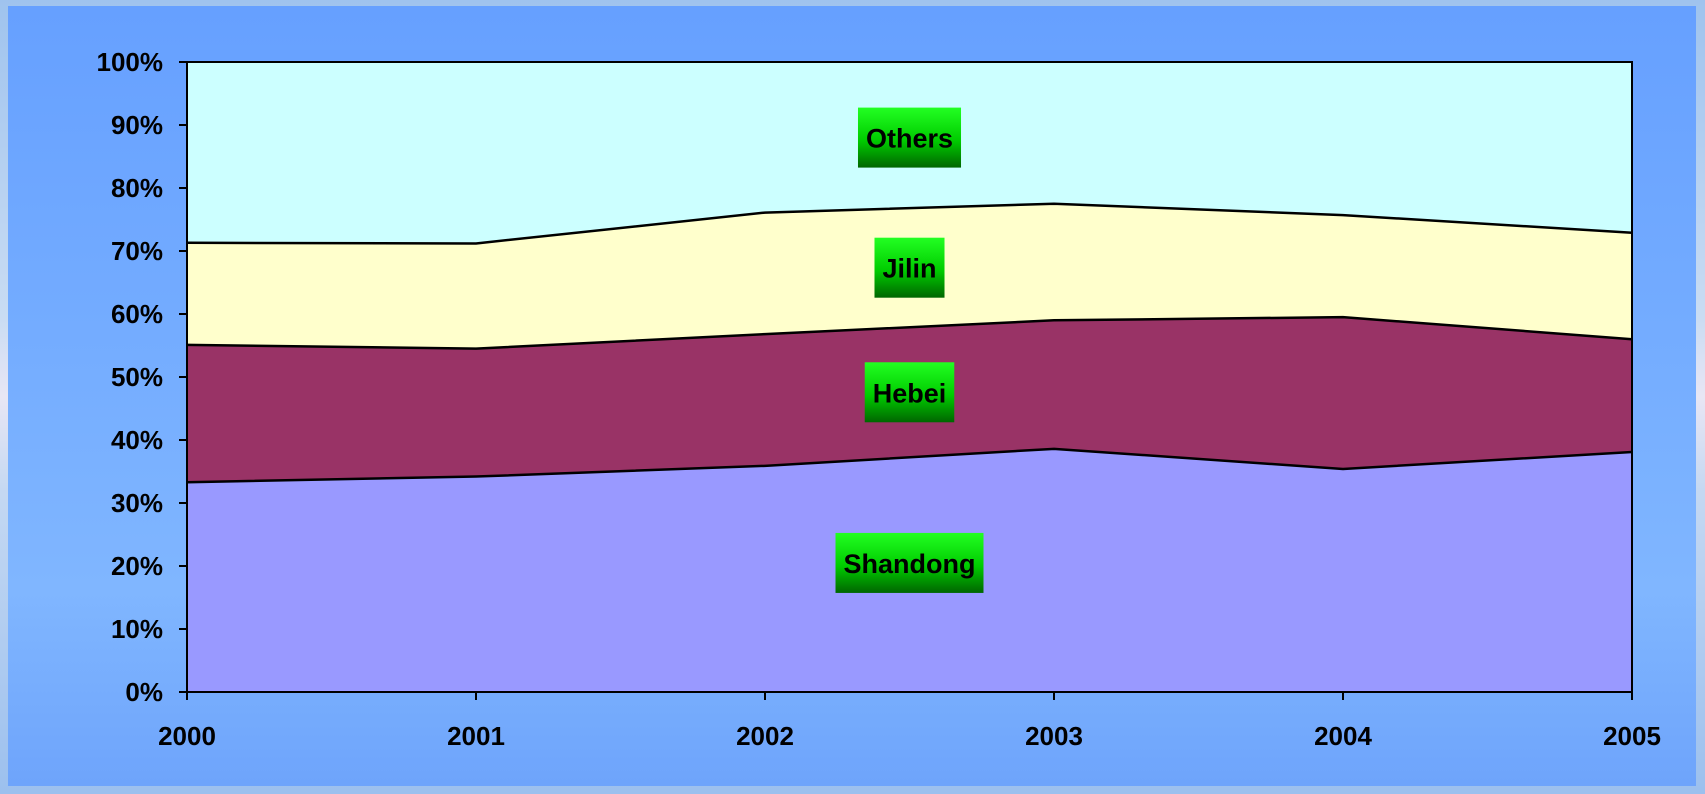 This screenshot has height=794, width=1705. I want to click on series-label-jilin: Jilin, so click(909, 267).